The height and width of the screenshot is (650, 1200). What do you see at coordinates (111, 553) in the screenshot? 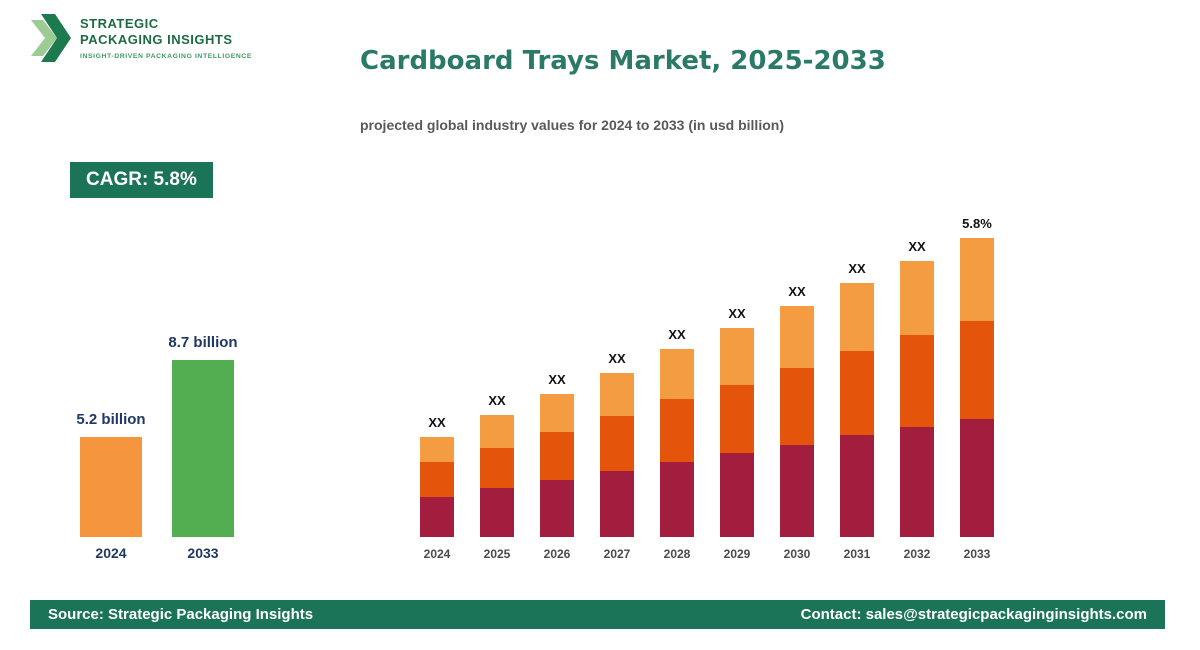
I see `mini-bar-year-label: 2024` at bounding box center [111, 553].